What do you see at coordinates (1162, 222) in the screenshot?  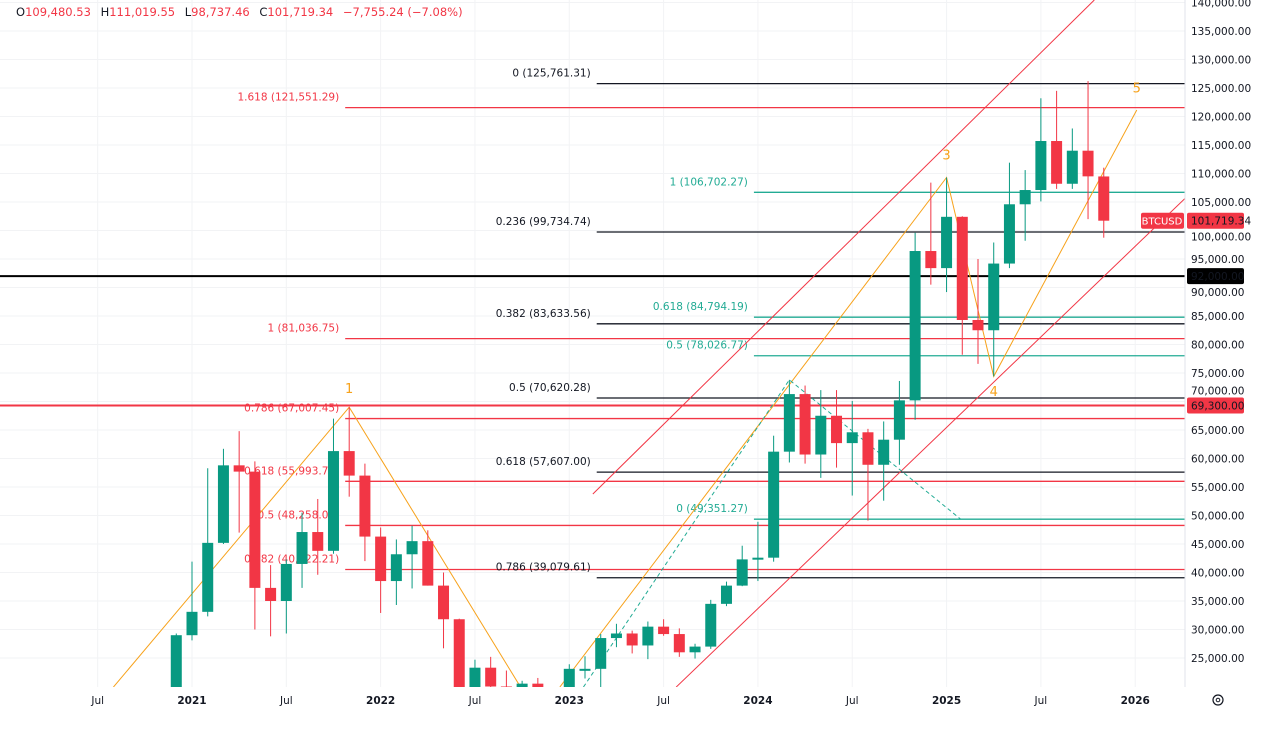 I see `symbol-tag: BTCUSD` at bounding box center [1162, 222].